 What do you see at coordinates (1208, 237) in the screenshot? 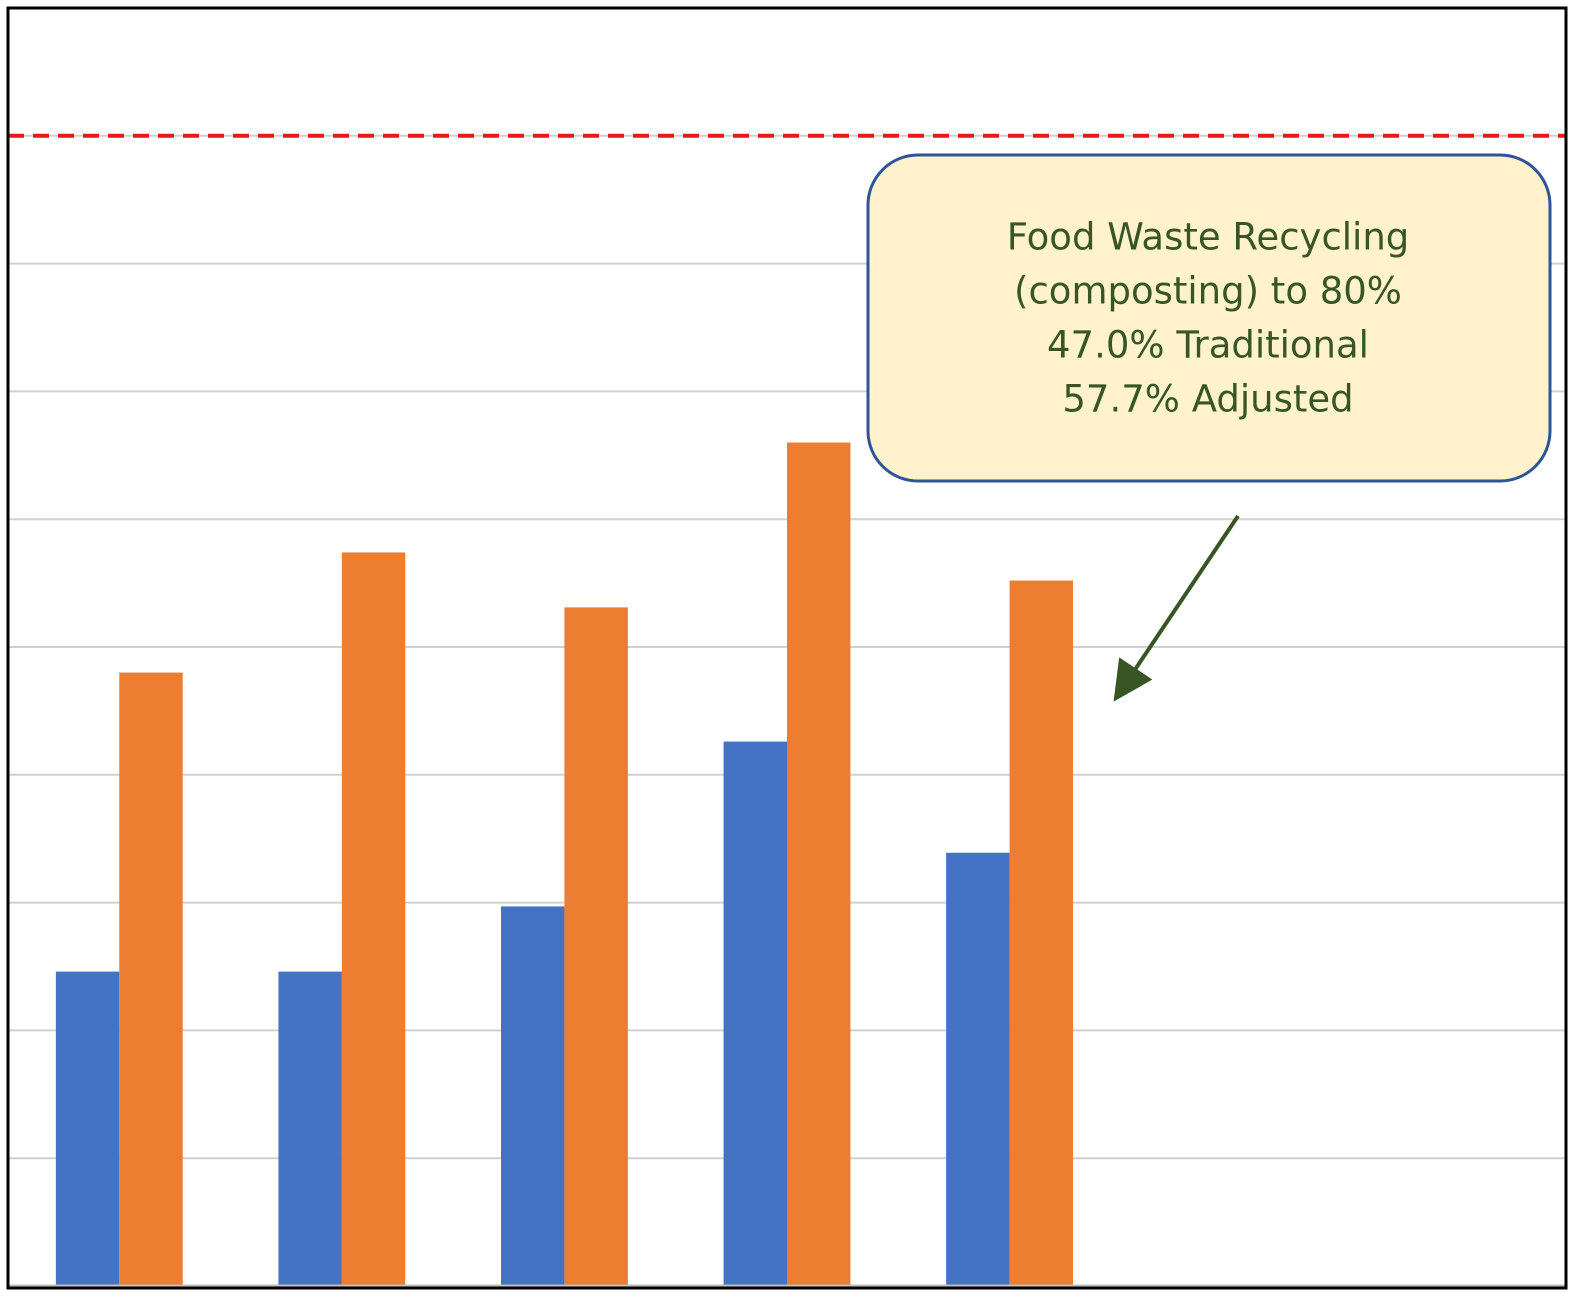
I see `annotation-line: Food Waste Recycling` at bounding box center [1208, 237].